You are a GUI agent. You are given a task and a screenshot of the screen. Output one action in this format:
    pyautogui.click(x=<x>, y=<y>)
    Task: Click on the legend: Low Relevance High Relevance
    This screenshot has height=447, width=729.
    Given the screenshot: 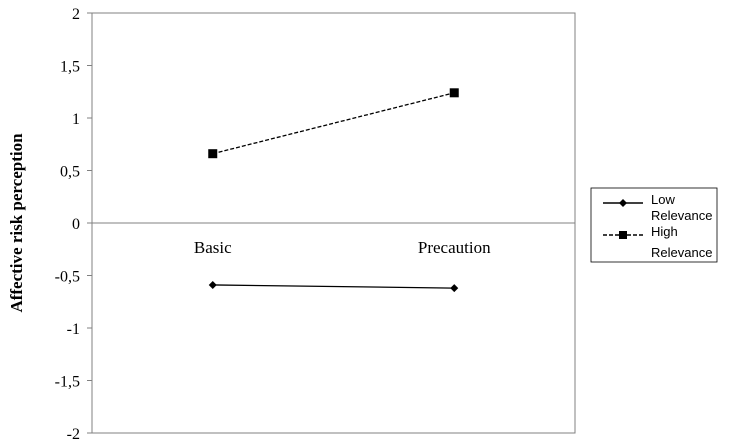 What is the action you would take?
    pyautogui.click(x=654, y=225)
    